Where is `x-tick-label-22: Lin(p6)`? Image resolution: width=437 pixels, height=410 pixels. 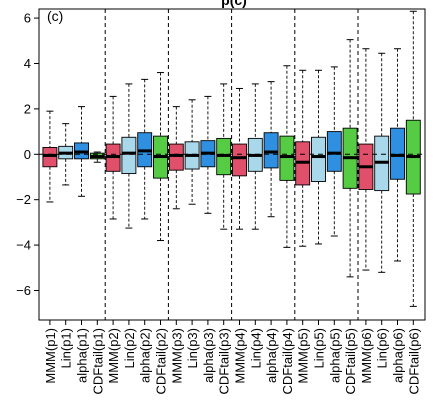
x-tick-label-22: Lin(p6) is located at coordinates (382, 348).